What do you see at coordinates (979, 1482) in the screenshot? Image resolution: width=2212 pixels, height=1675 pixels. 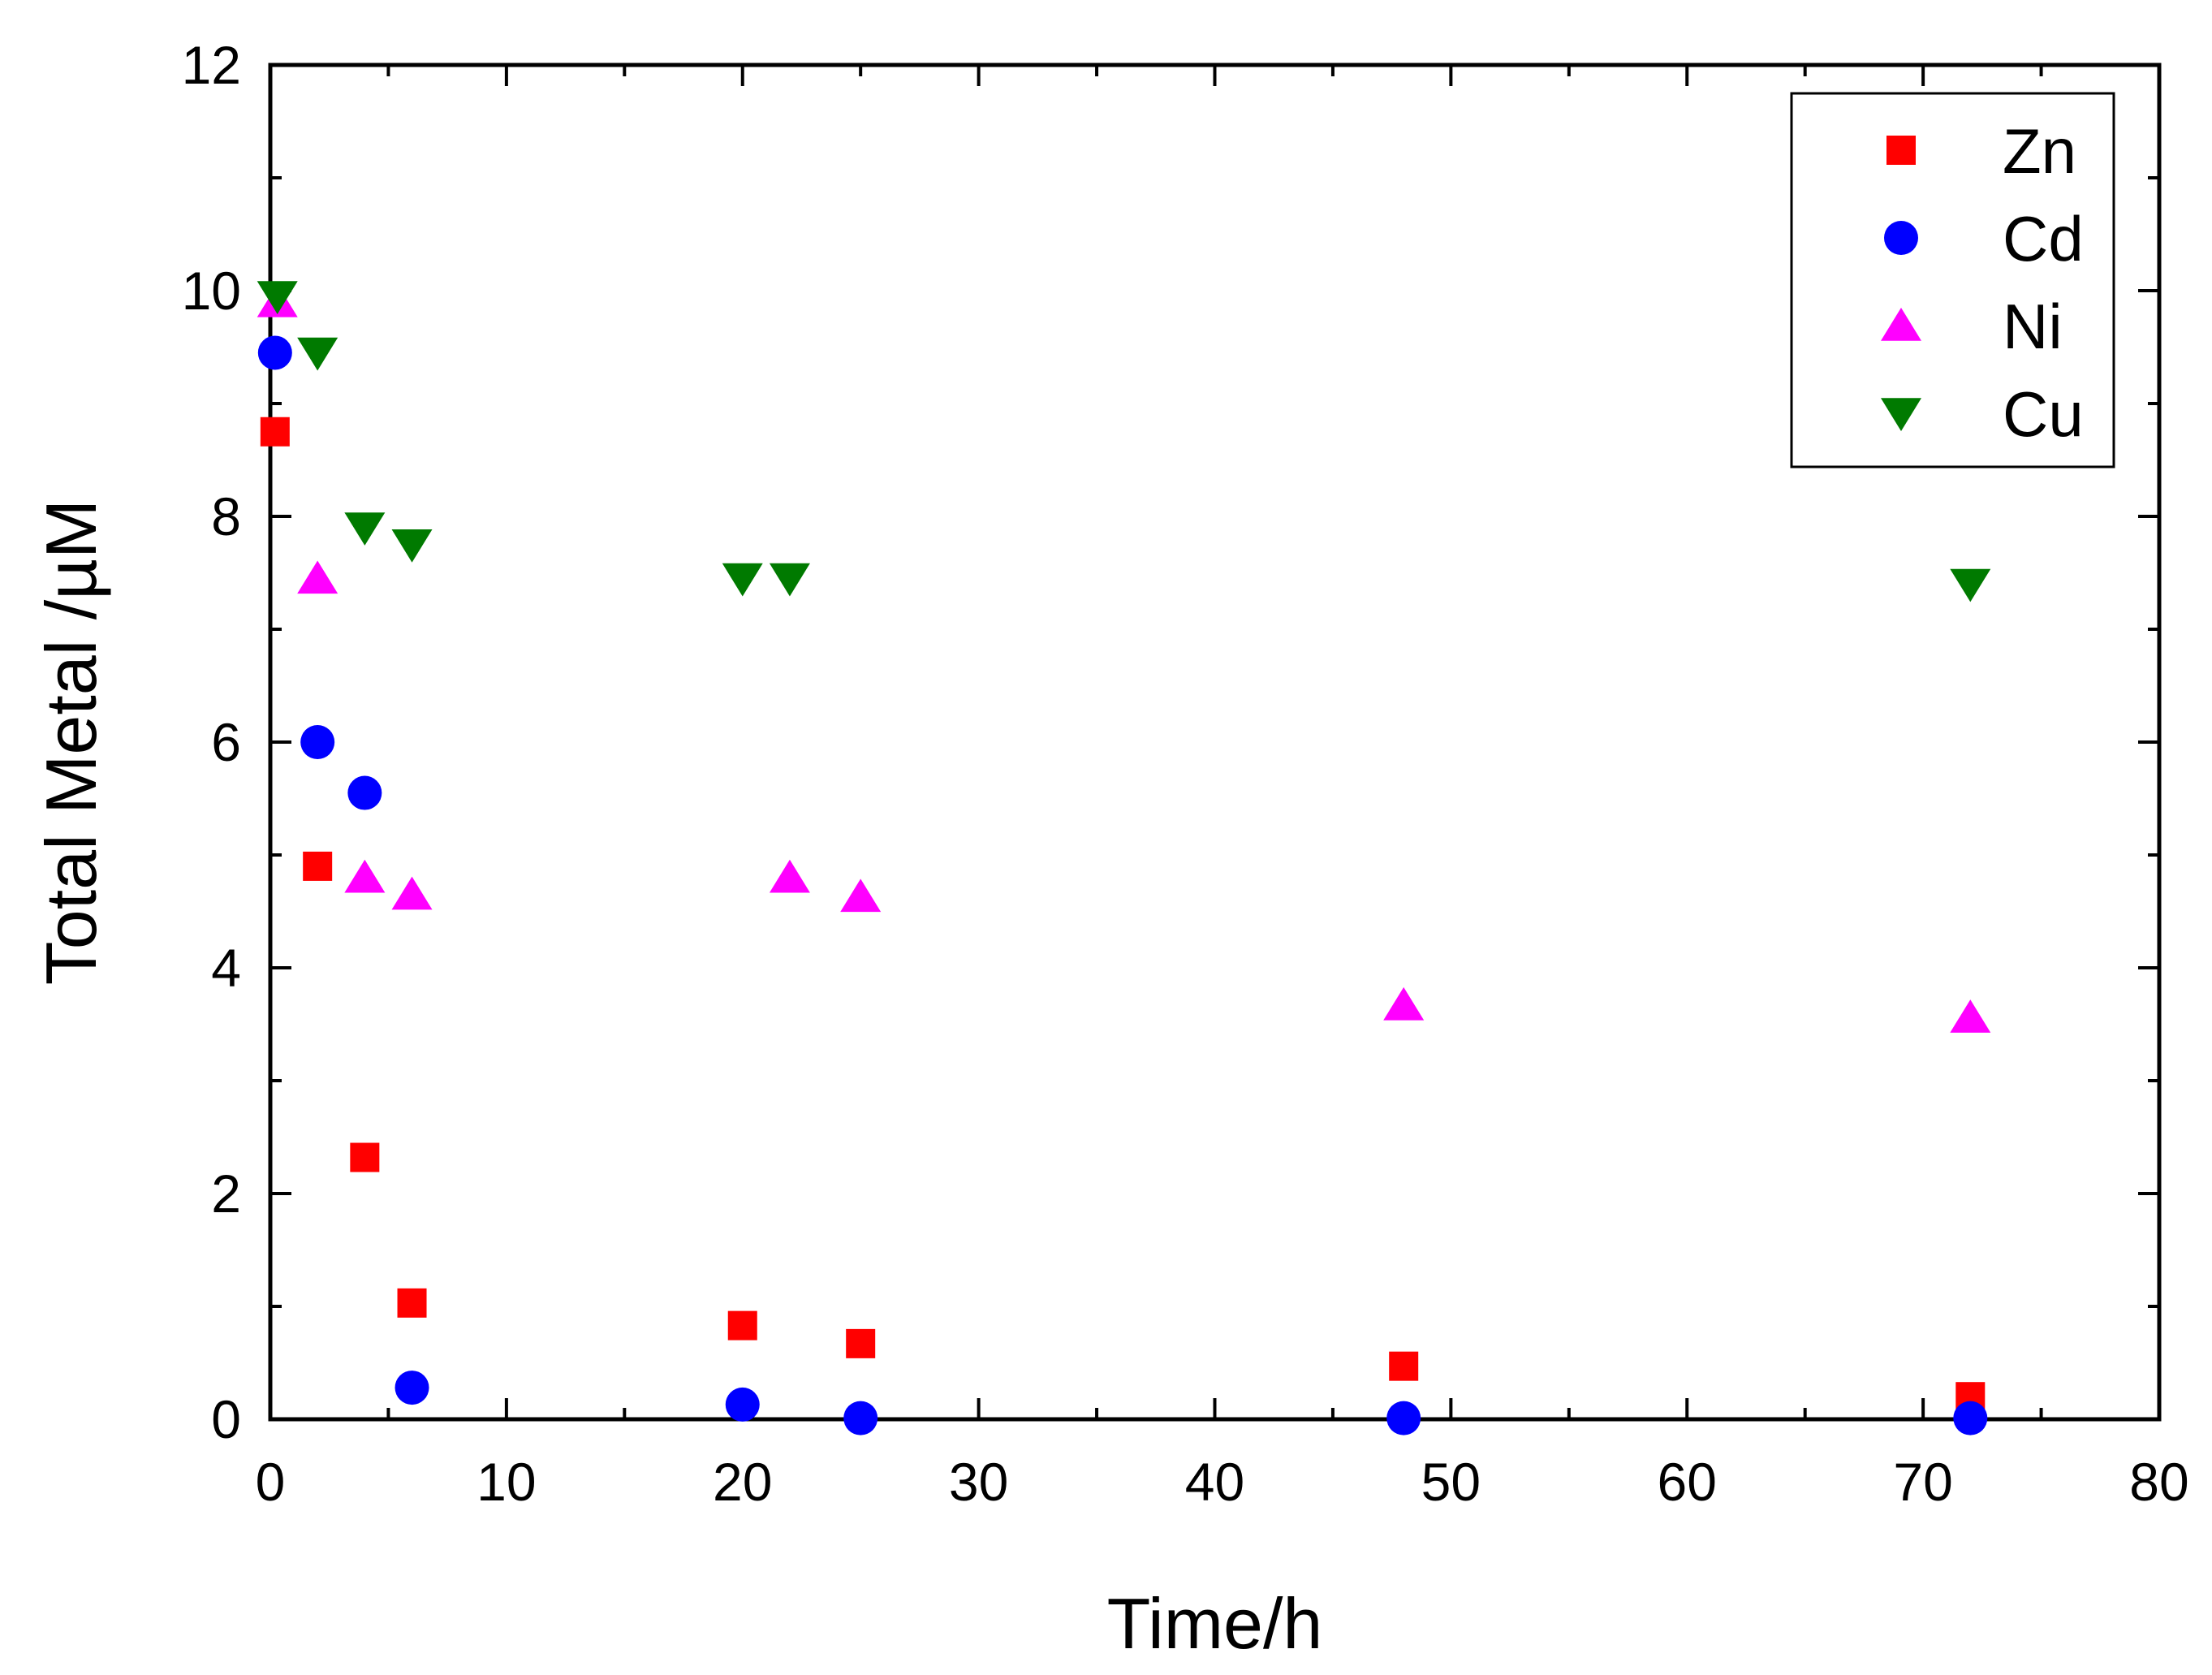 I see `x-tick-label: 30` at bounding box center [979, 1482].